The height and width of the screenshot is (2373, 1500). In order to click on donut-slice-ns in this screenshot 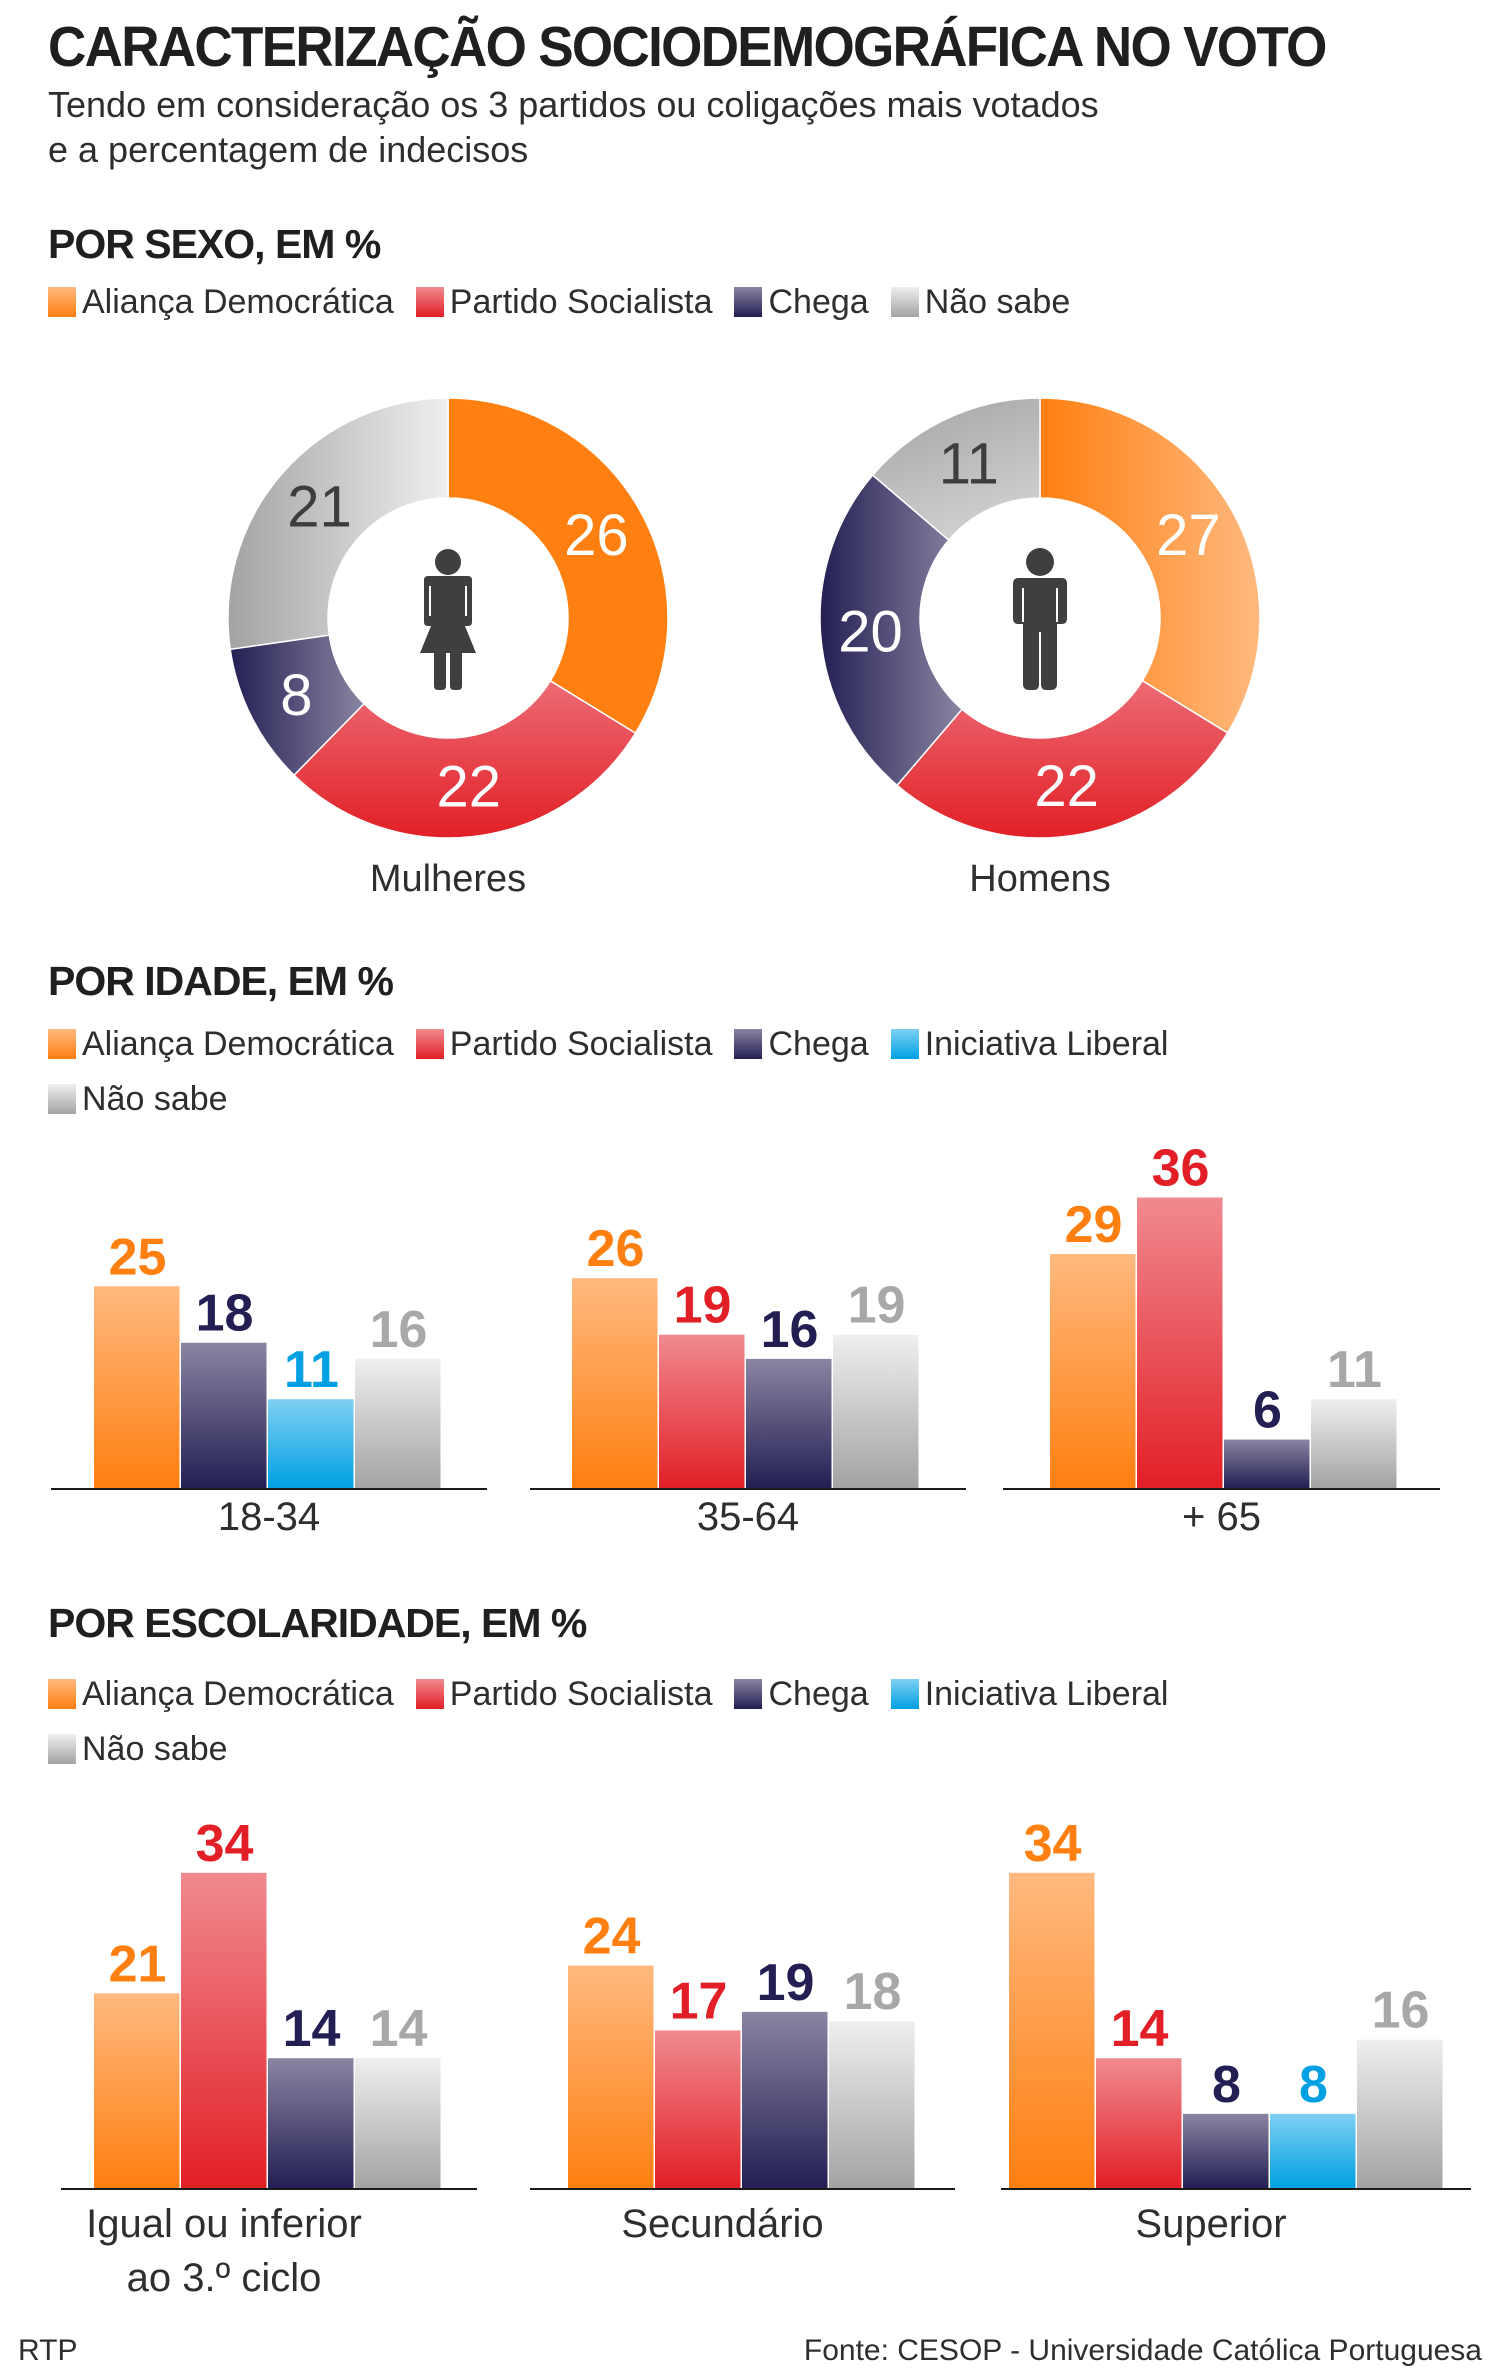, I will do `click(956, 469)`.